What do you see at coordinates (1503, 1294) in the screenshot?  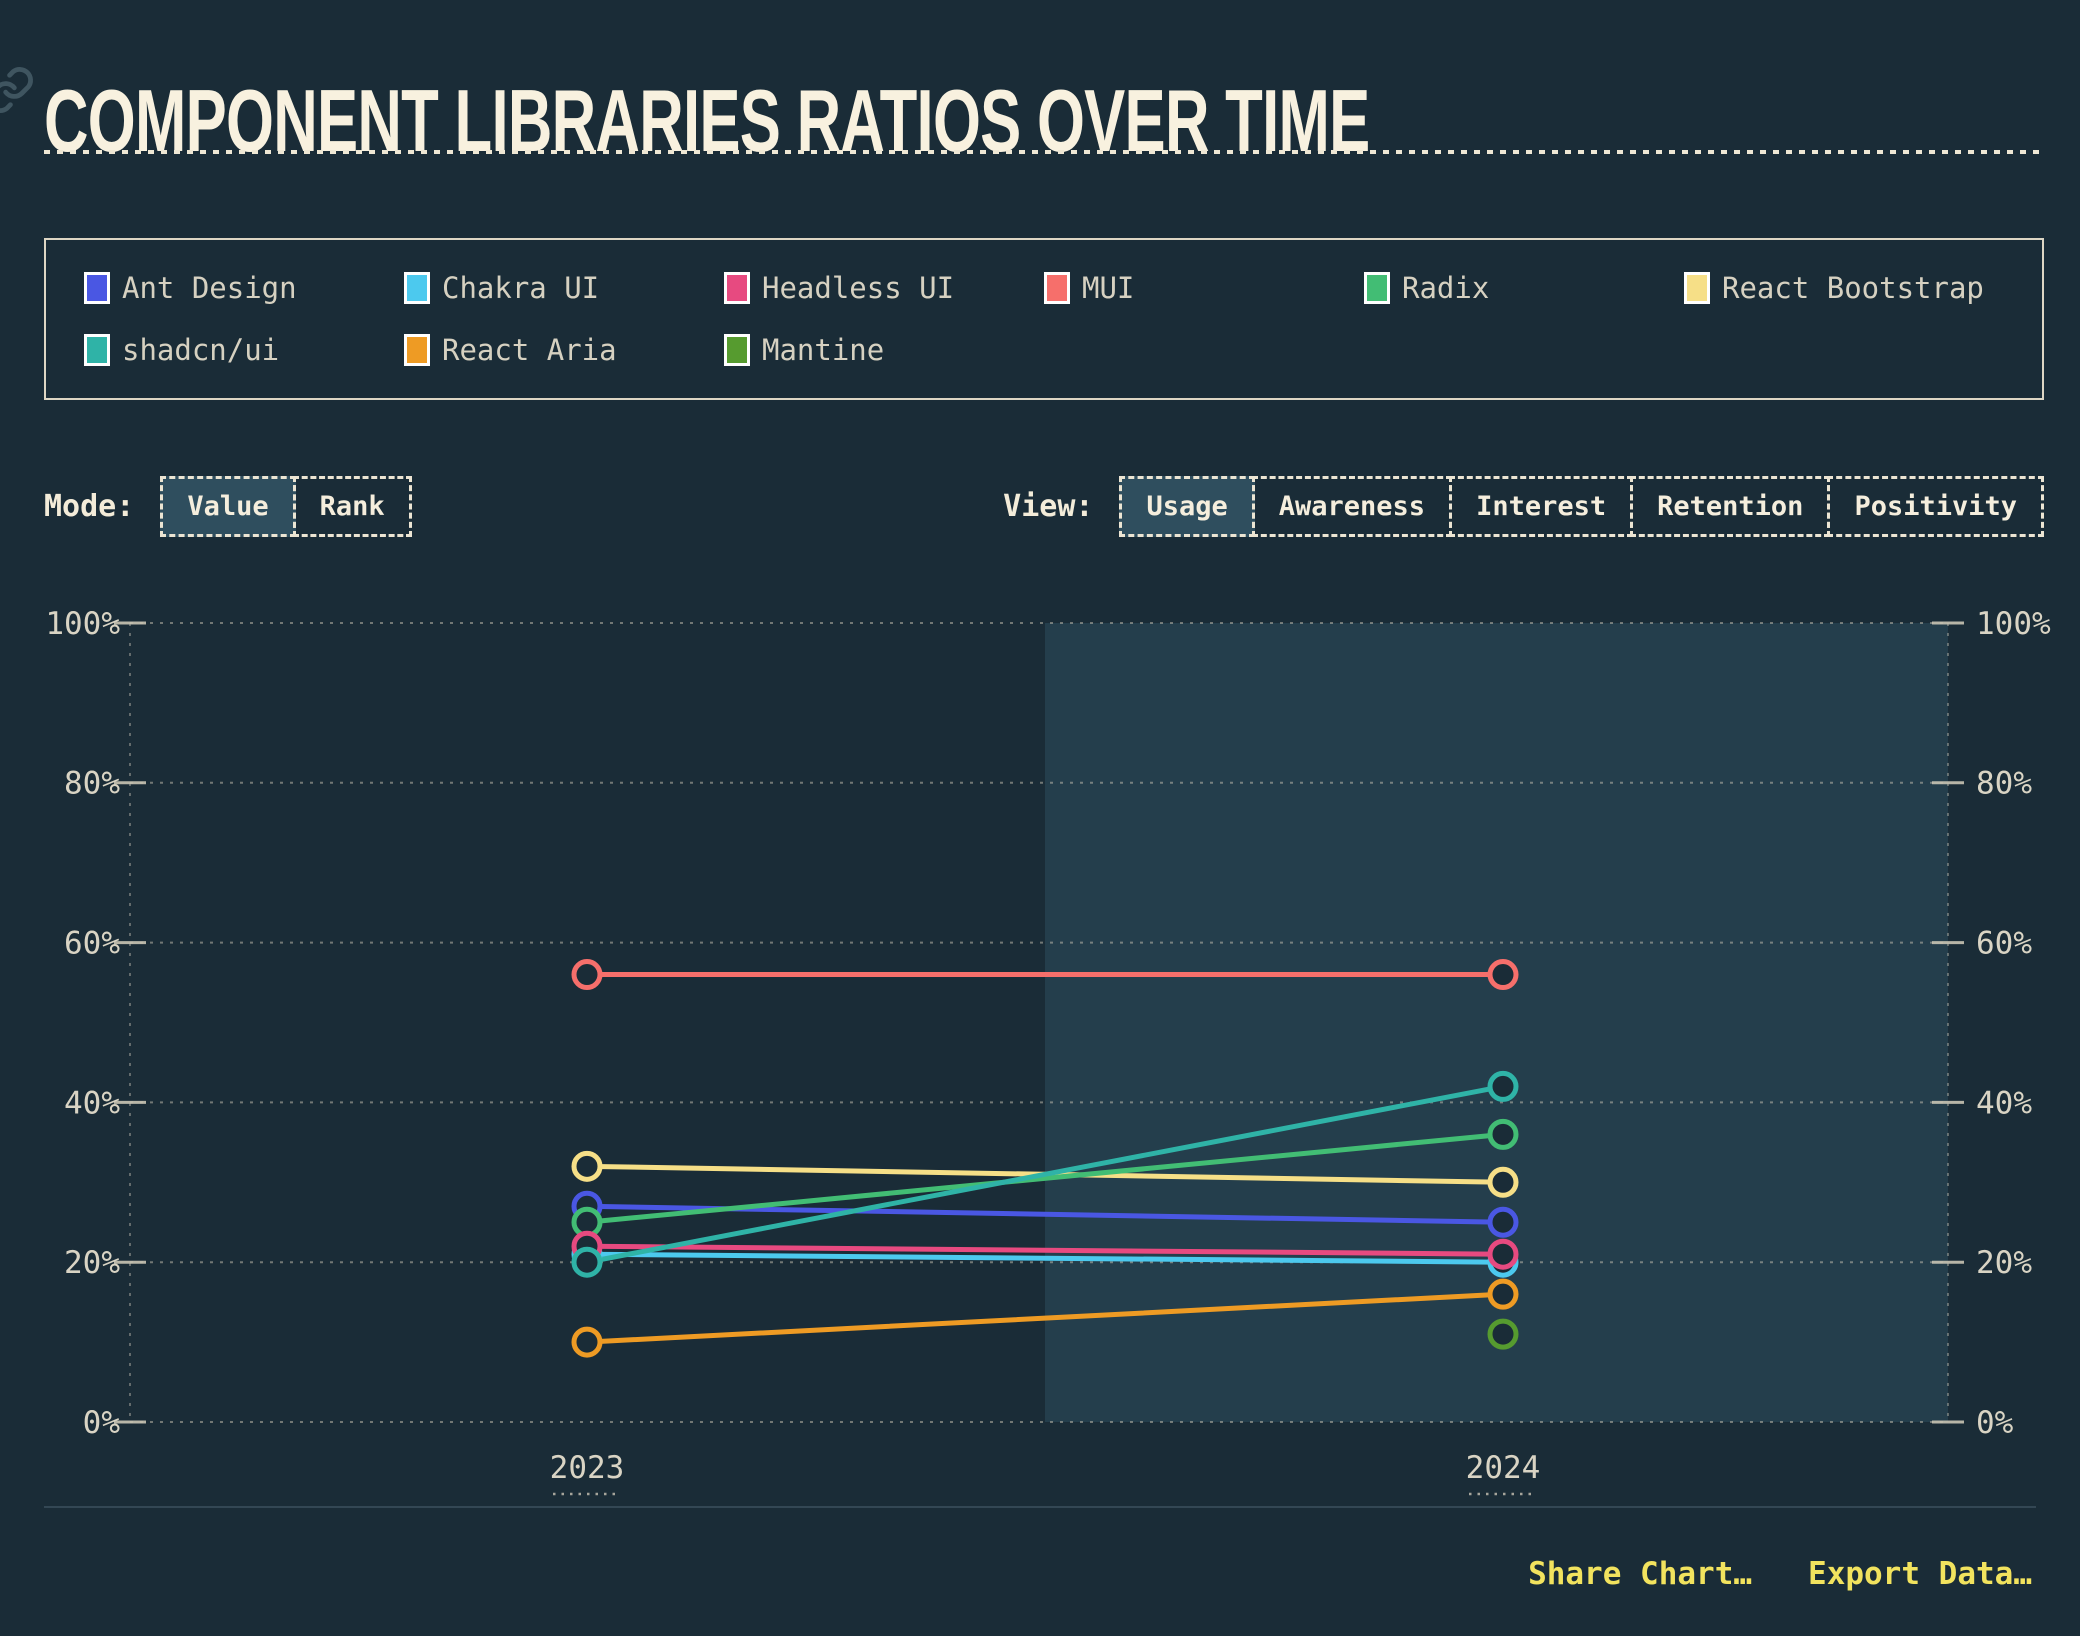 I see `data-point-react-aria-2024` at bounding box center [1503, 1294].